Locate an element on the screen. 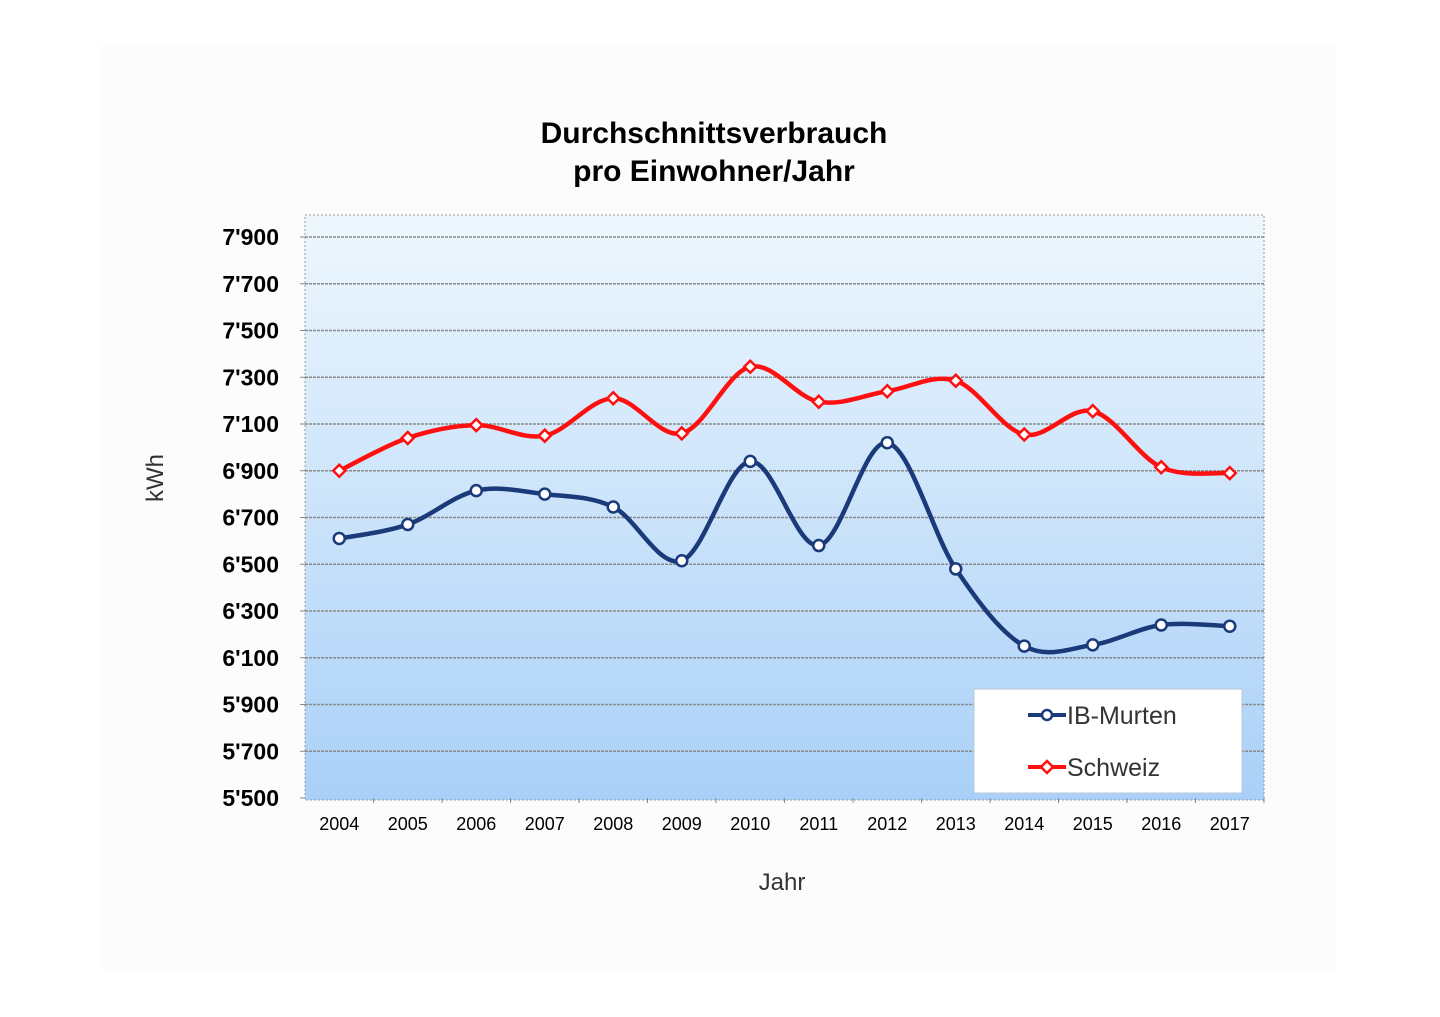  x-tick-label: 2015 is located at coordinates (1093, 824).